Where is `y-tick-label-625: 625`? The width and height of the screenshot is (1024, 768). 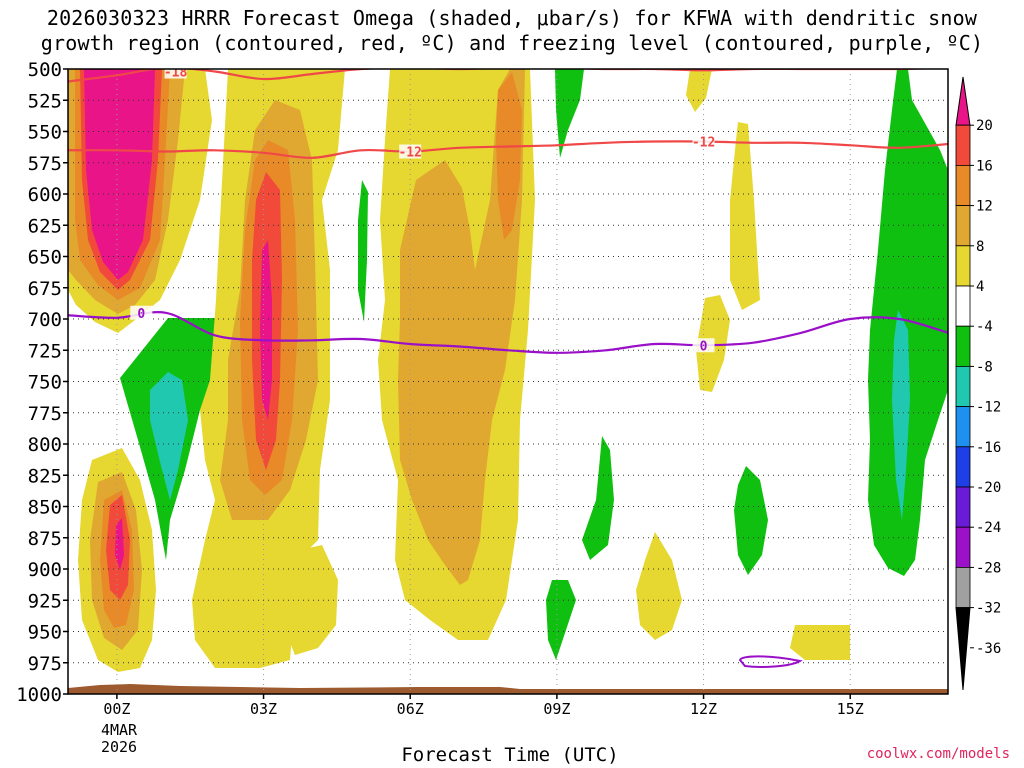
y-tick-label-625: 625 is located at coordinates (45, 226).